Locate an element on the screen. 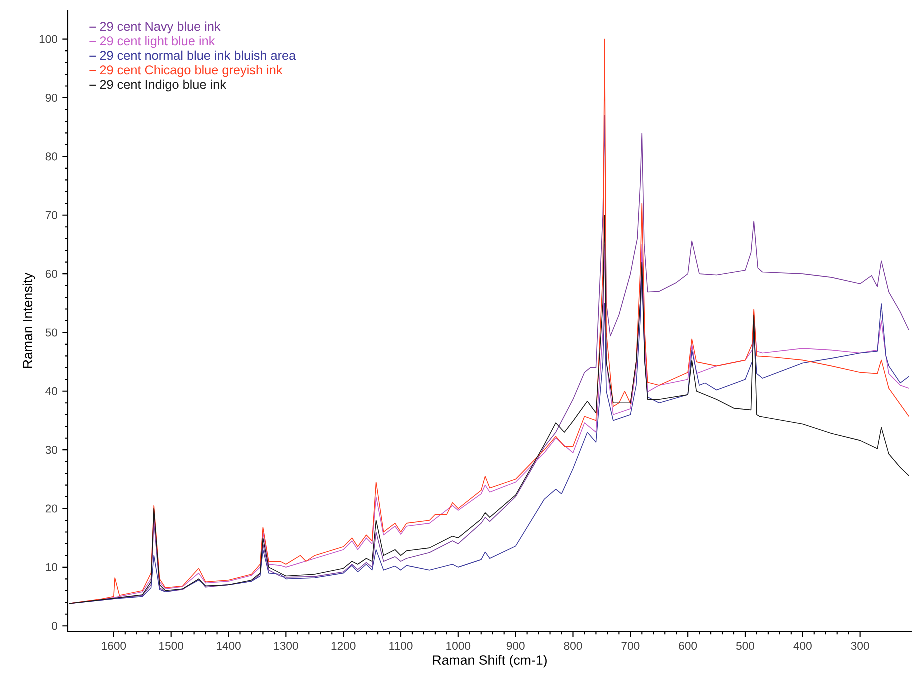  x-tick-label: 1100 is located at coordinates (401, 646).